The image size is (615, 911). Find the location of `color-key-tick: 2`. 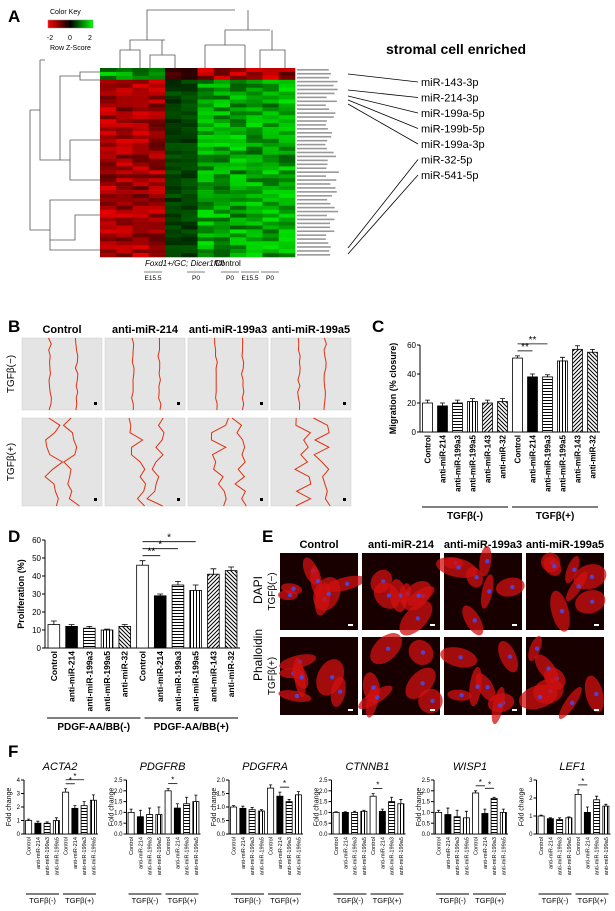

color-key-tick: 2 is located at coordinates (90, 38).